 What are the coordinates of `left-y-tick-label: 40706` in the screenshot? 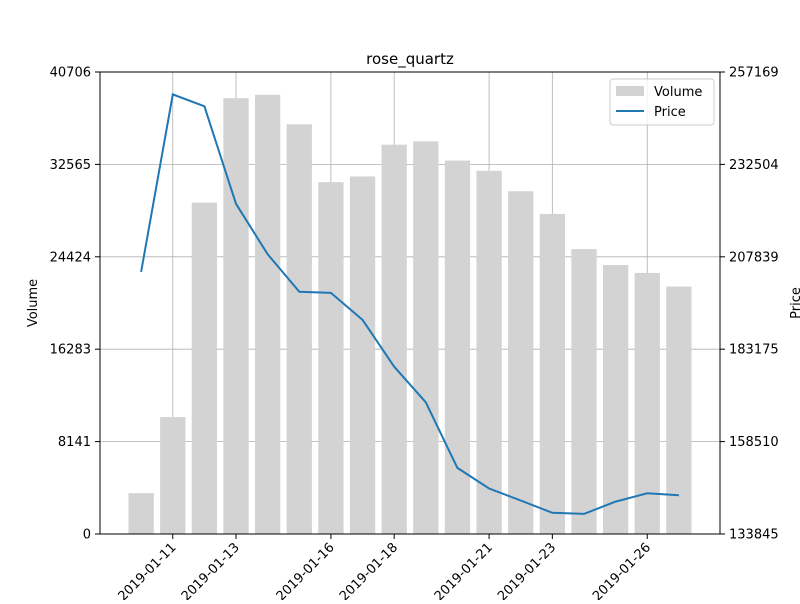 It's located at (70, 73).